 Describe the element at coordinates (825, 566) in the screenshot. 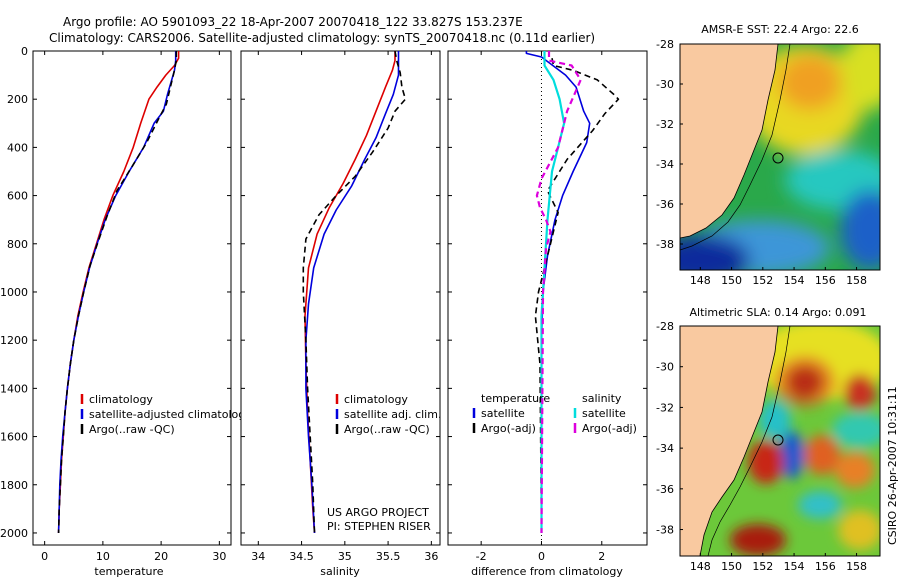

I see `sla-lon-tick-label: 156` at that location.